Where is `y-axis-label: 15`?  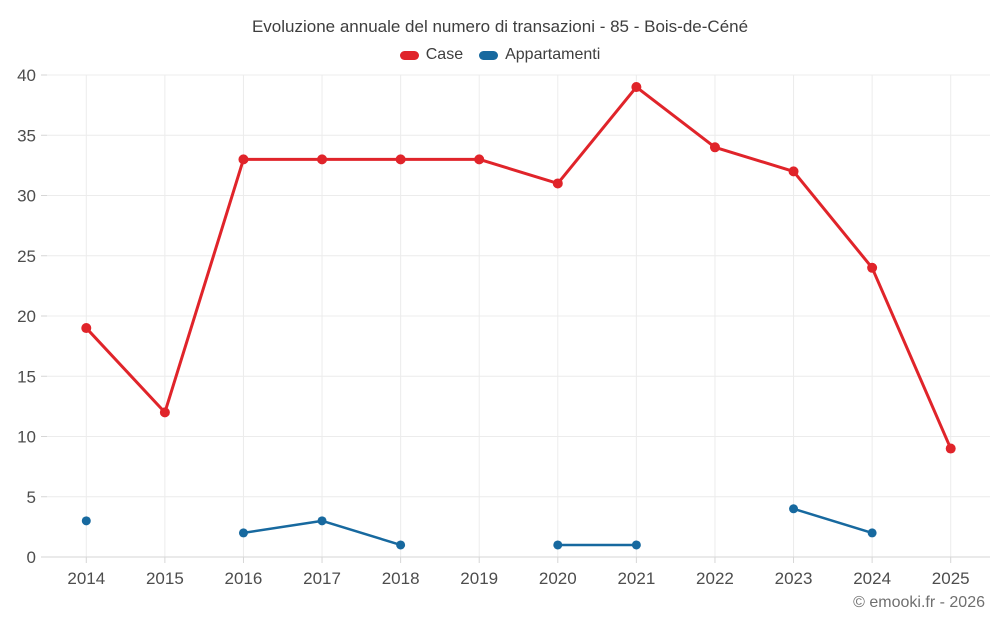 y-axis-label: 15 is located at coordinates (26, 376).